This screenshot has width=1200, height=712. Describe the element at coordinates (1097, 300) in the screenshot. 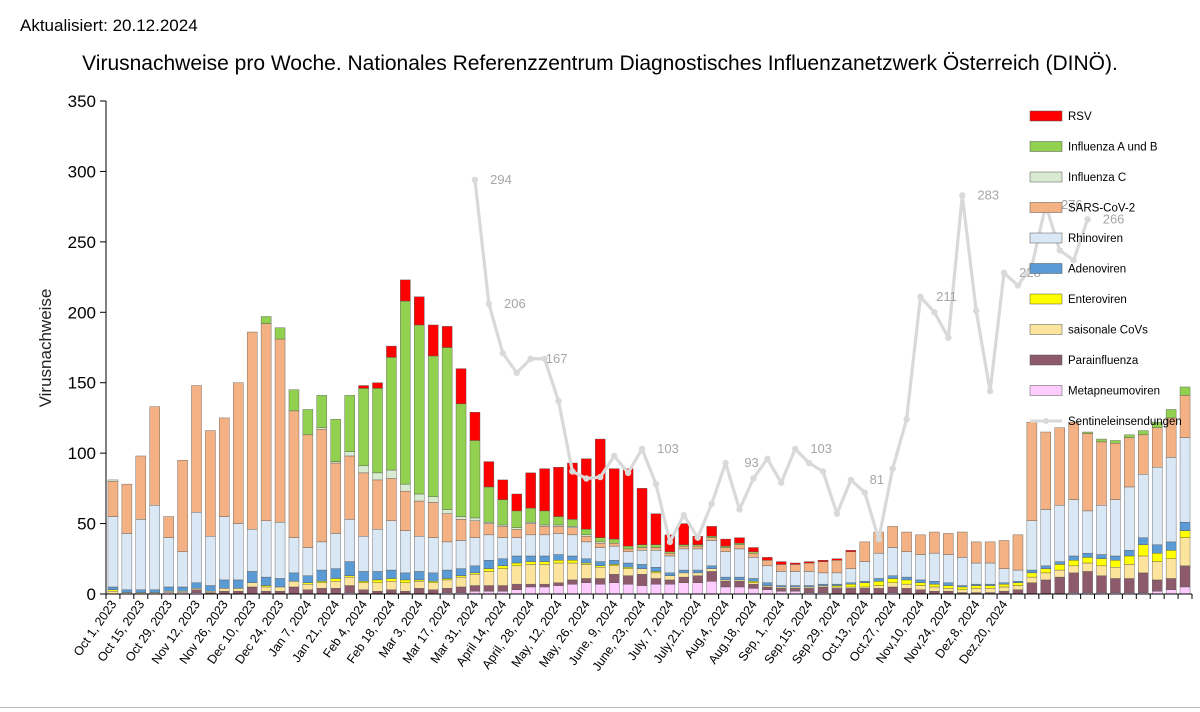

I see `legend-label: Enteroviren` at that location.